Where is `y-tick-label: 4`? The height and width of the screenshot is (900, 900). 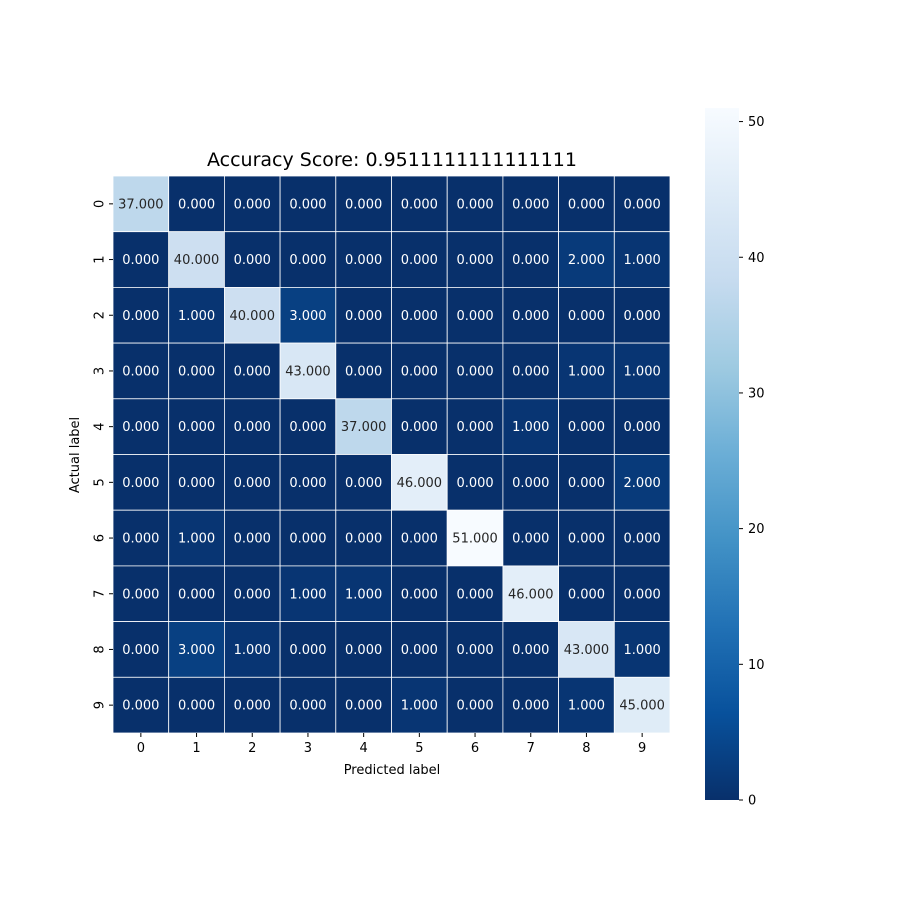
y-tick-label: 4 is located at coordinates (100, 427).